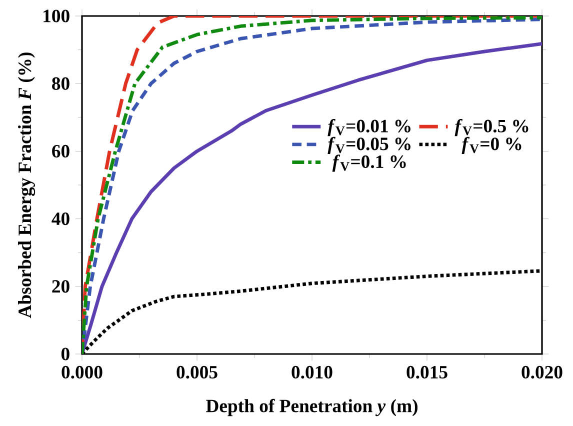 The image size is (573, 426). Describe the element at coordinates (427, 372) in the screenshot. I see `x-tick-label: 0.015` at that location.